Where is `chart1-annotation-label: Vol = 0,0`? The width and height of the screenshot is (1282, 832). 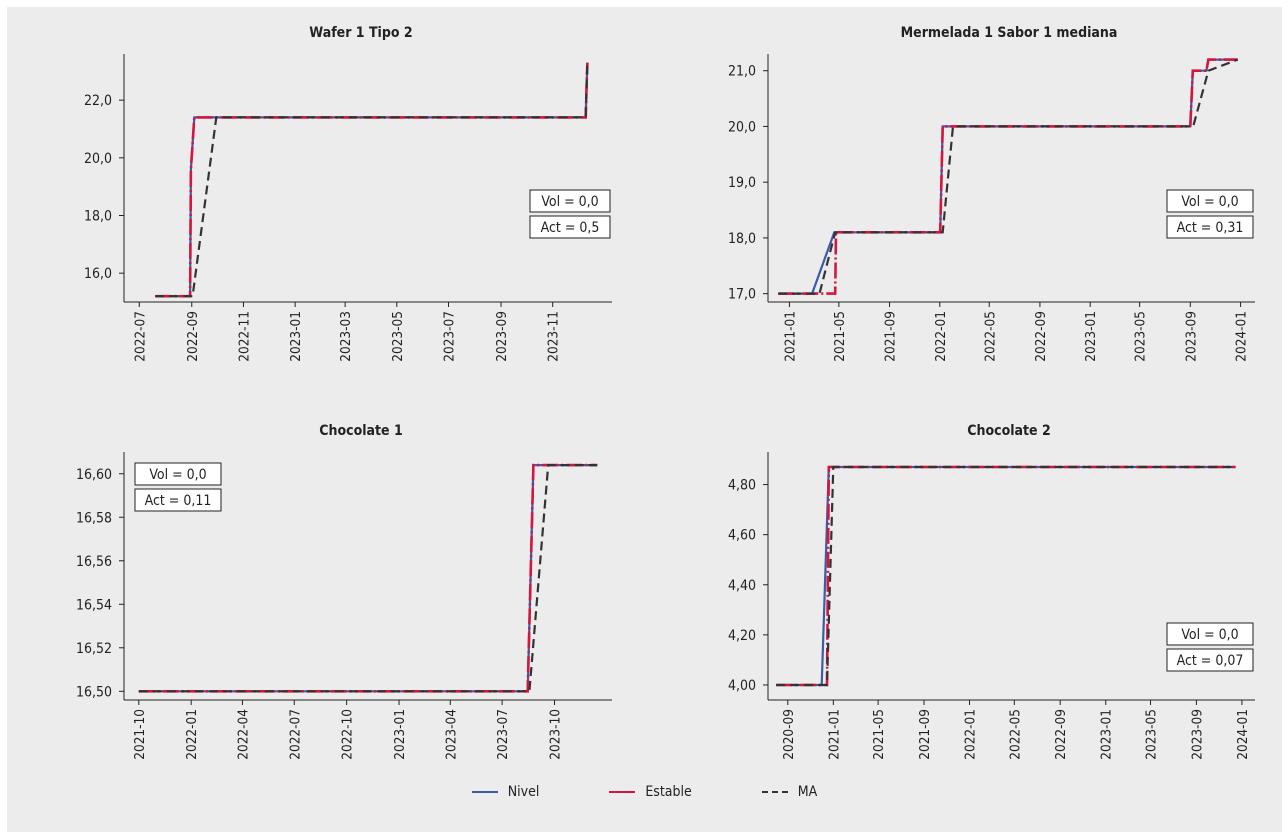 chart1-annotation-label: Vol = 0,0 is located at coordinates (569, 202).